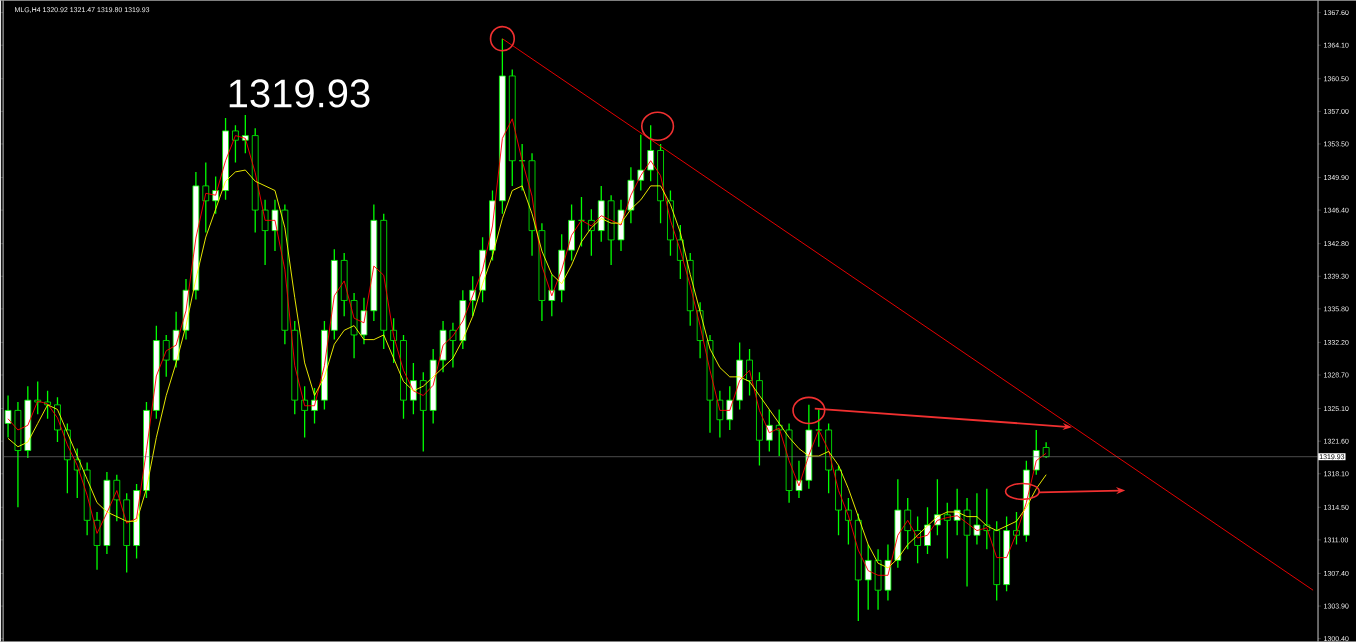 Image resolution: width=1356 pixels, height=644 pixels. What do you see at coordinates (299, 93) in the screenshot?
I see `annotation: 1319.93` at bounding box center [299, 93].